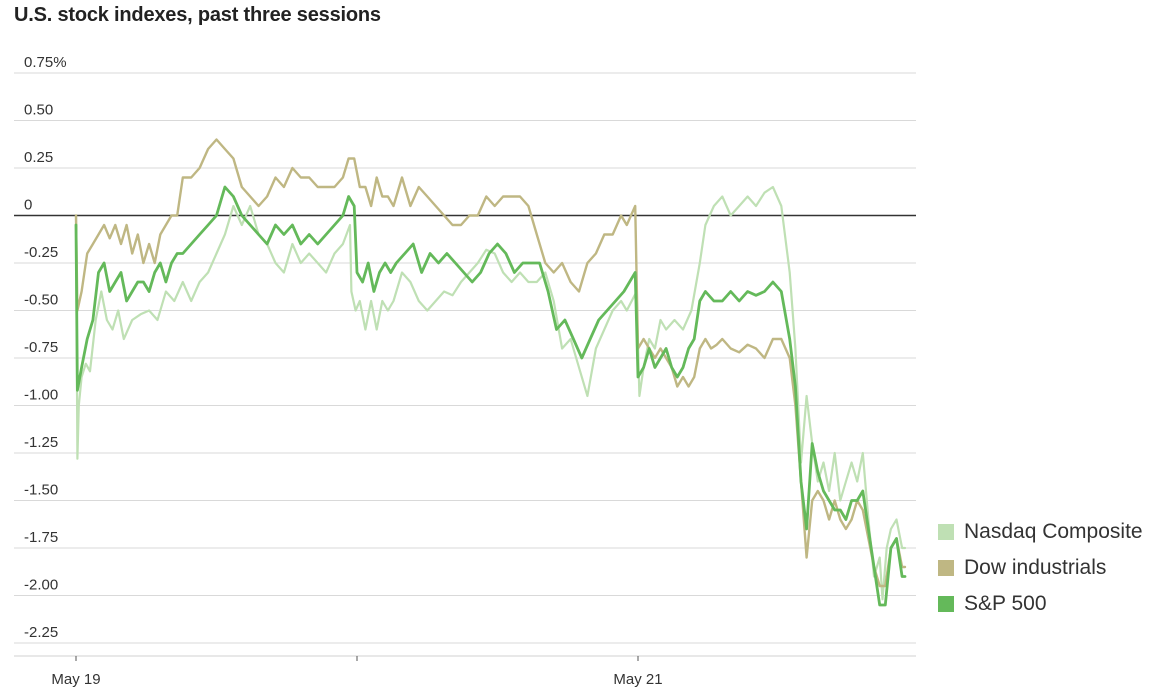  Describe the element at coordinates (38, 110) in the screenshot. I see `y-tick-label: 0.50` at that location.